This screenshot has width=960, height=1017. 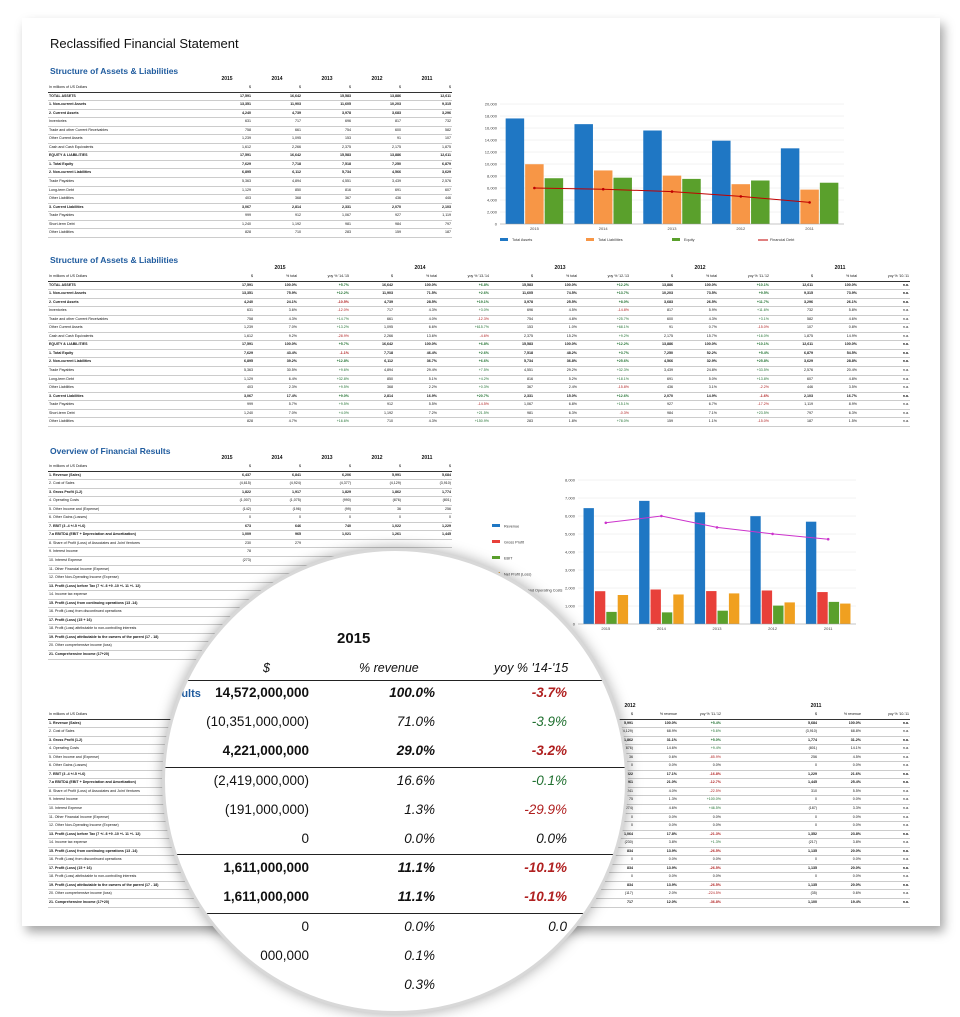 I want to click on value-cell: 3,296, so click(x=427, y=114).